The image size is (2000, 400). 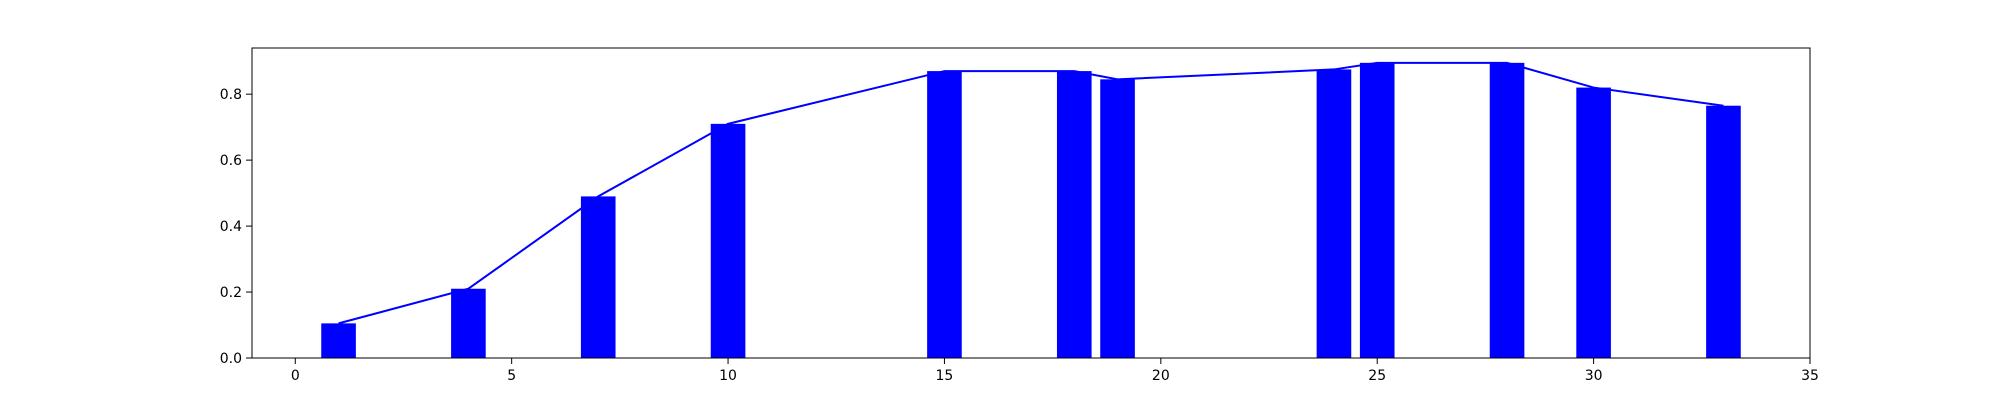 What do you see at coordinates (231, 293) in the screenshot?
I see `y-tick-label: 0.2` at bounding box center [231, 293].